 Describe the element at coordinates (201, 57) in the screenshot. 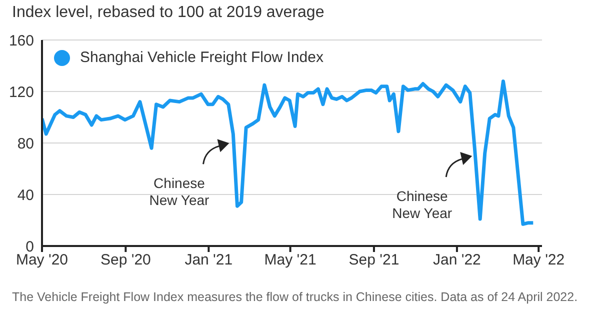

I see `legend-label: Shanghai Vehicle Freight Flow Index` at that location.